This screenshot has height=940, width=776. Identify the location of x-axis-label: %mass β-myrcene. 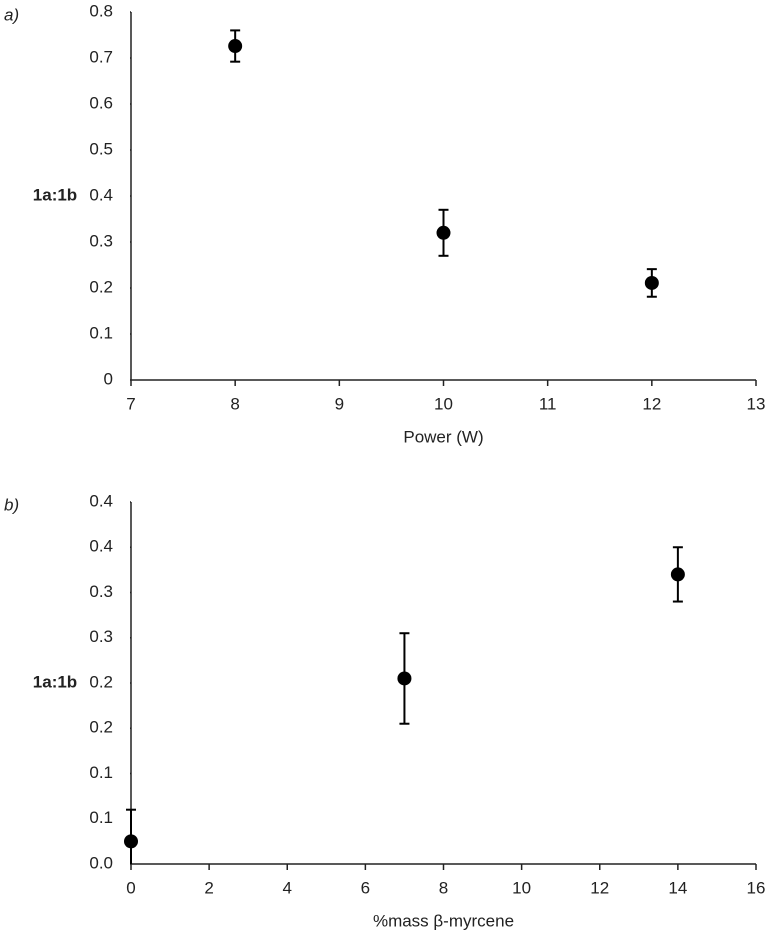
(443, 920).